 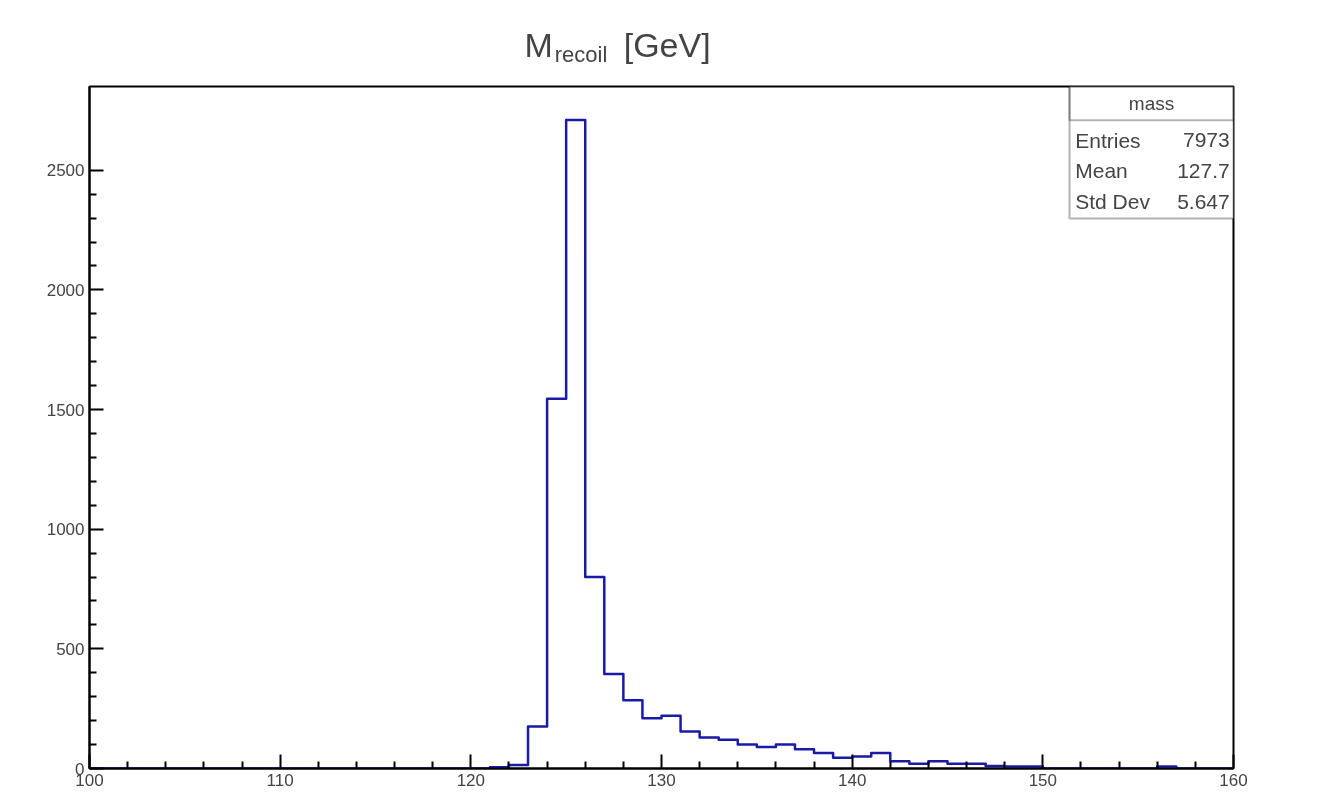 What do you see at coordinates (852, 780) in the screenshot?
I see `x-tick-label: 140` at bounding box center [852, 780].